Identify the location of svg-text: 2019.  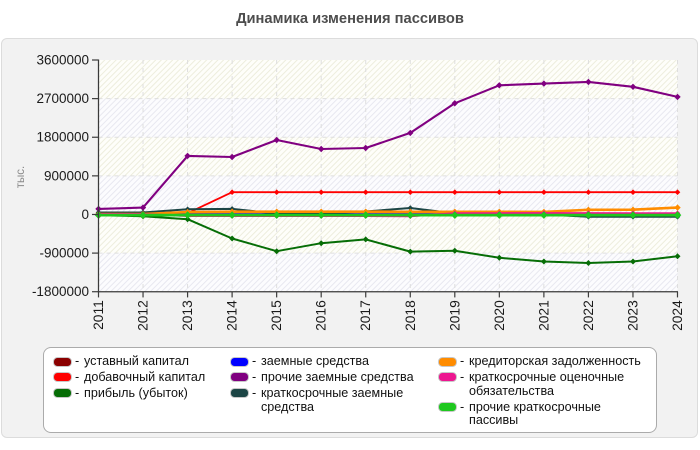
(454, 315).